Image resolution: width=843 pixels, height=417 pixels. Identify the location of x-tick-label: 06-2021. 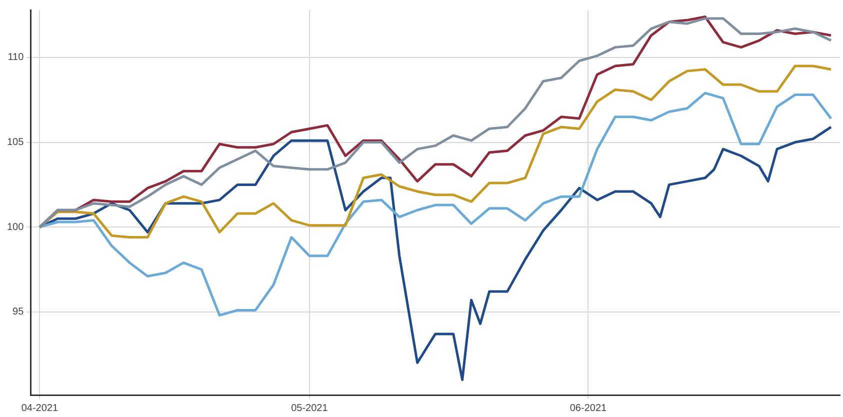
(588, 408).